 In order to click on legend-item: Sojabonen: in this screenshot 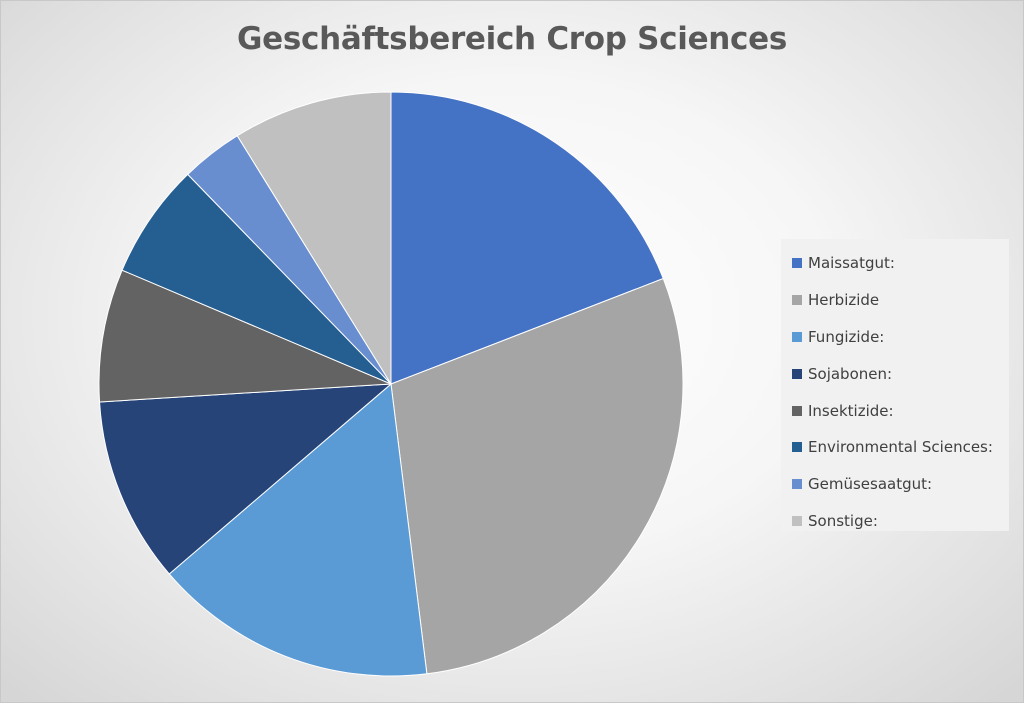, I will do `click(895, 373)`.